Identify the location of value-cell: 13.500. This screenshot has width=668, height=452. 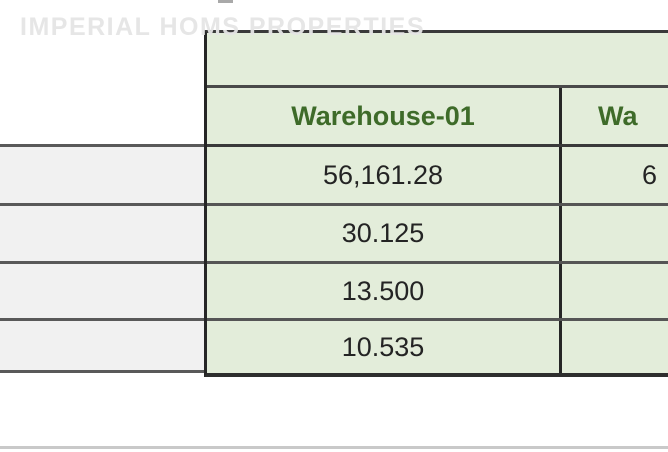
(384, 291).